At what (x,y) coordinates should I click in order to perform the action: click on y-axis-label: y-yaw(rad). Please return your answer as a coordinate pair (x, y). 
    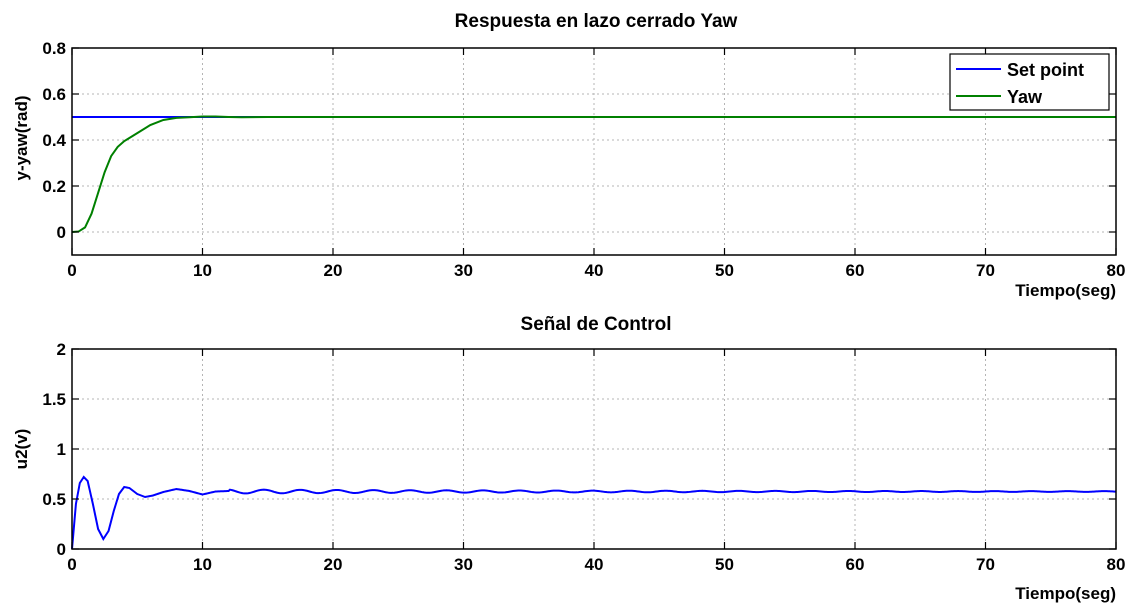
    Looking at the image, I should click on (21, 137).